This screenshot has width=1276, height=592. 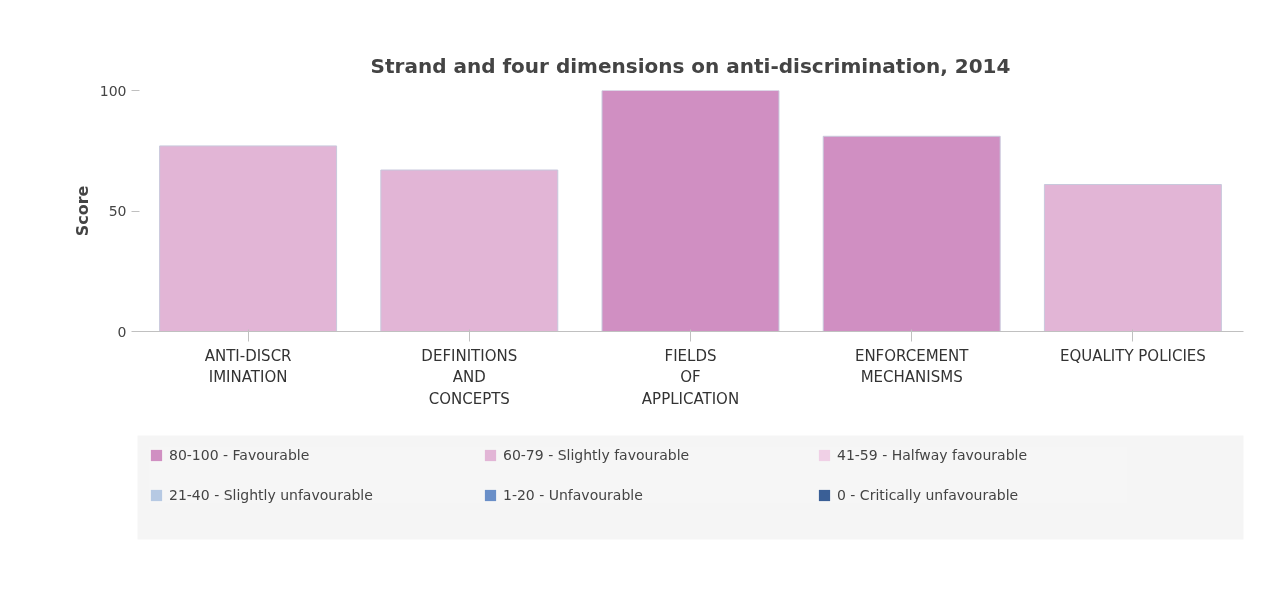 I want to click on x-tick-label: DEFINITIONS AND CONCEPTS, so click(x=469, y=377).